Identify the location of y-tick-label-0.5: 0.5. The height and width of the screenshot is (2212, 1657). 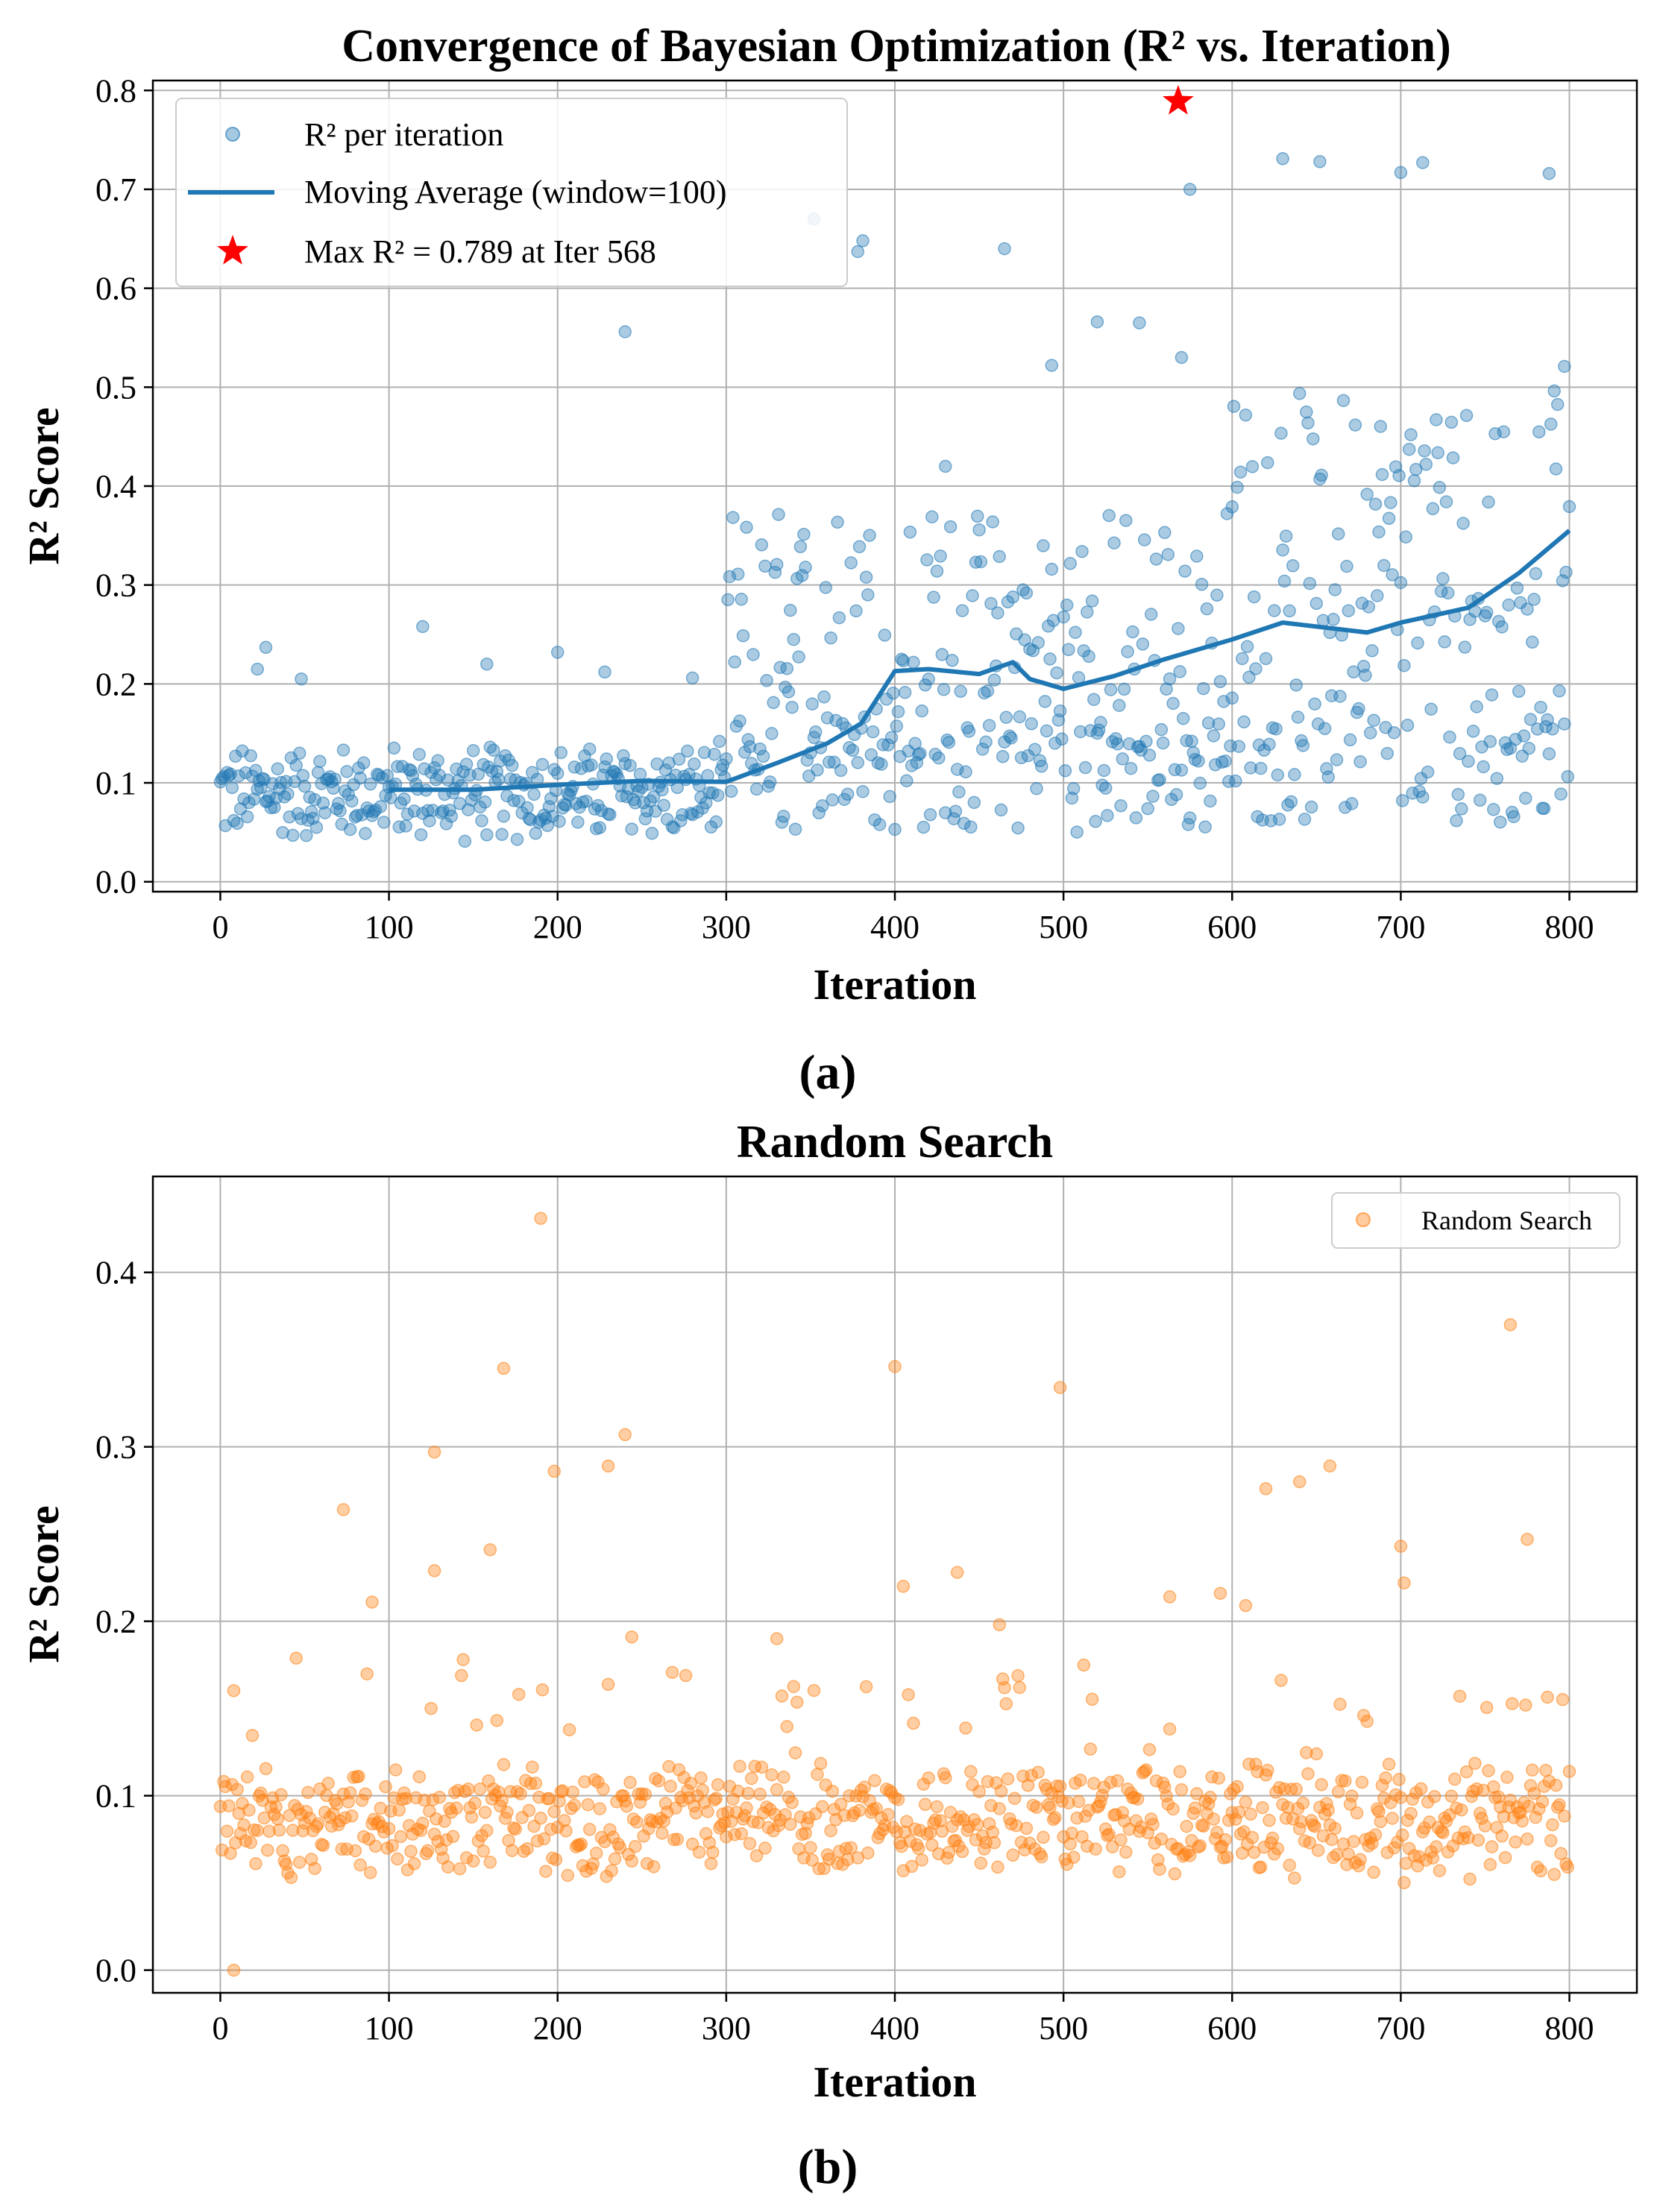
(115, 387).